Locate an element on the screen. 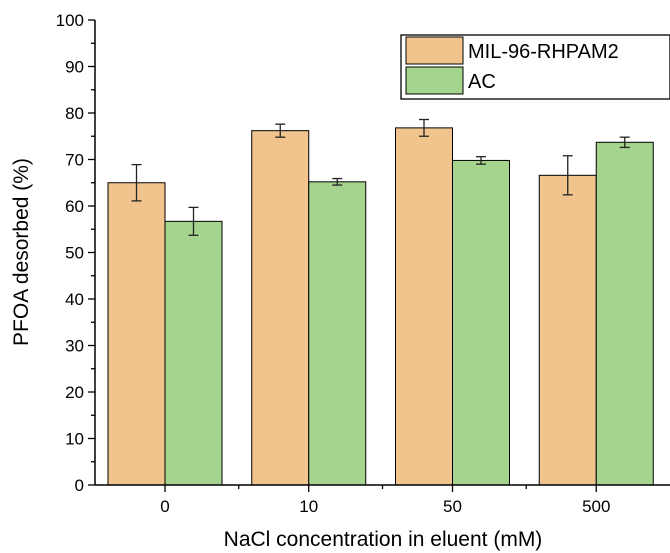 The width and height of the screenshot is (670, 553). y-tick-label: 10 is located at coordinates (74, 439).